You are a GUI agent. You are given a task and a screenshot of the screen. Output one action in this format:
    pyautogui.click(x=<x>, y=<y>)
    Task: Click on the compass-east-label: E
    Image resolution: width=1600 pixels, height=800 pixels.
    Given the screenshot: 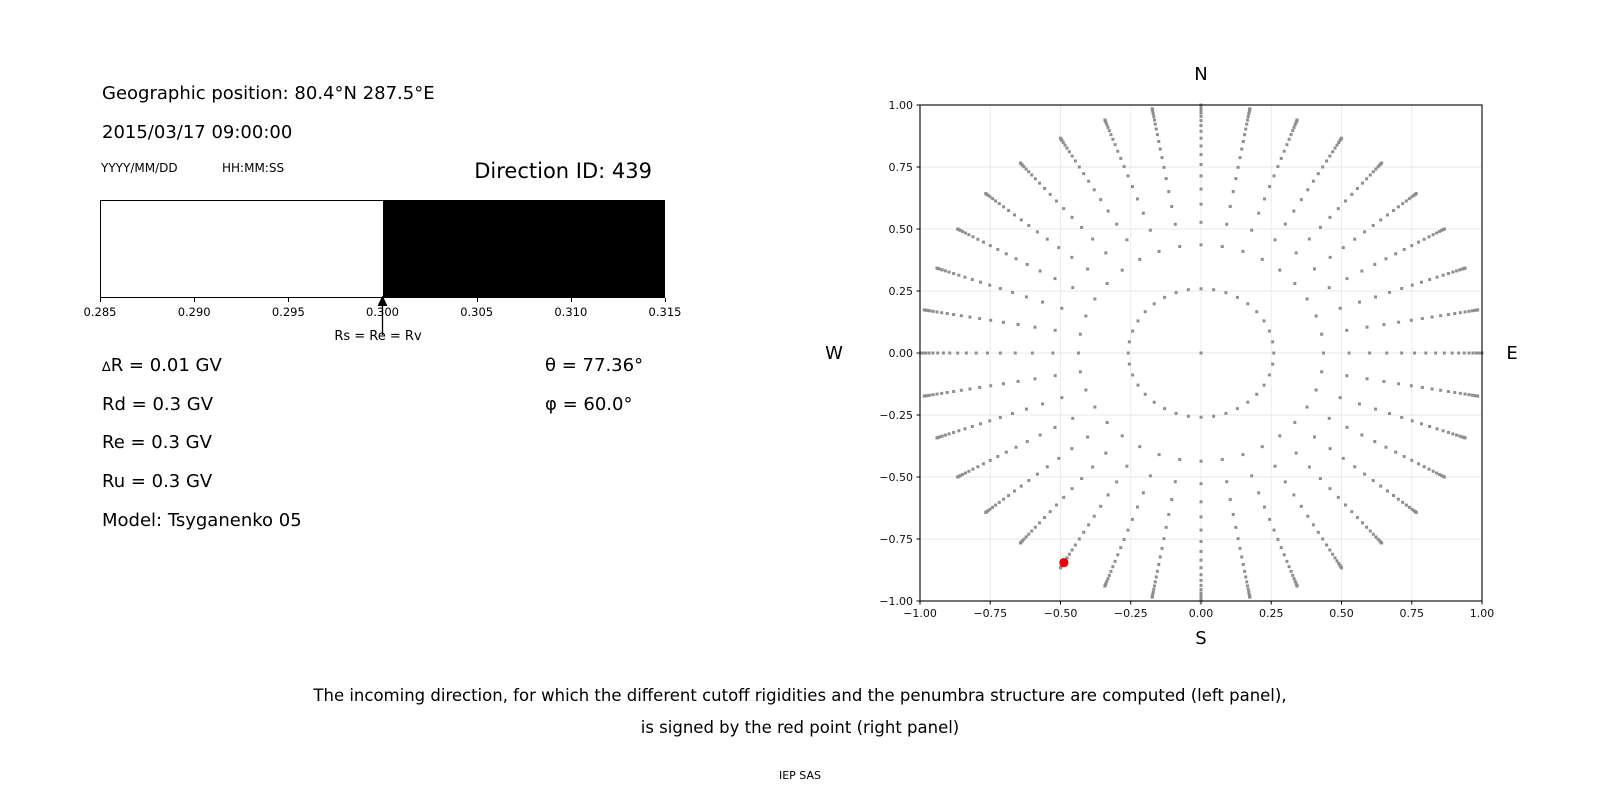 What is the action you would take?
    pyautogui.click(x=1511, y=353)
    